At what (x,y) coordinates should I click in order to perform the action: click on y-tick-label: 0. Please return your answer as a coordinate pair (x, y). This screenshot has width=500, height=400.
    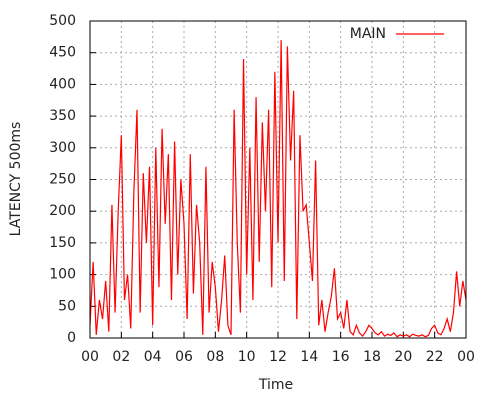
    Looking at the image, I should click on (71, 338).